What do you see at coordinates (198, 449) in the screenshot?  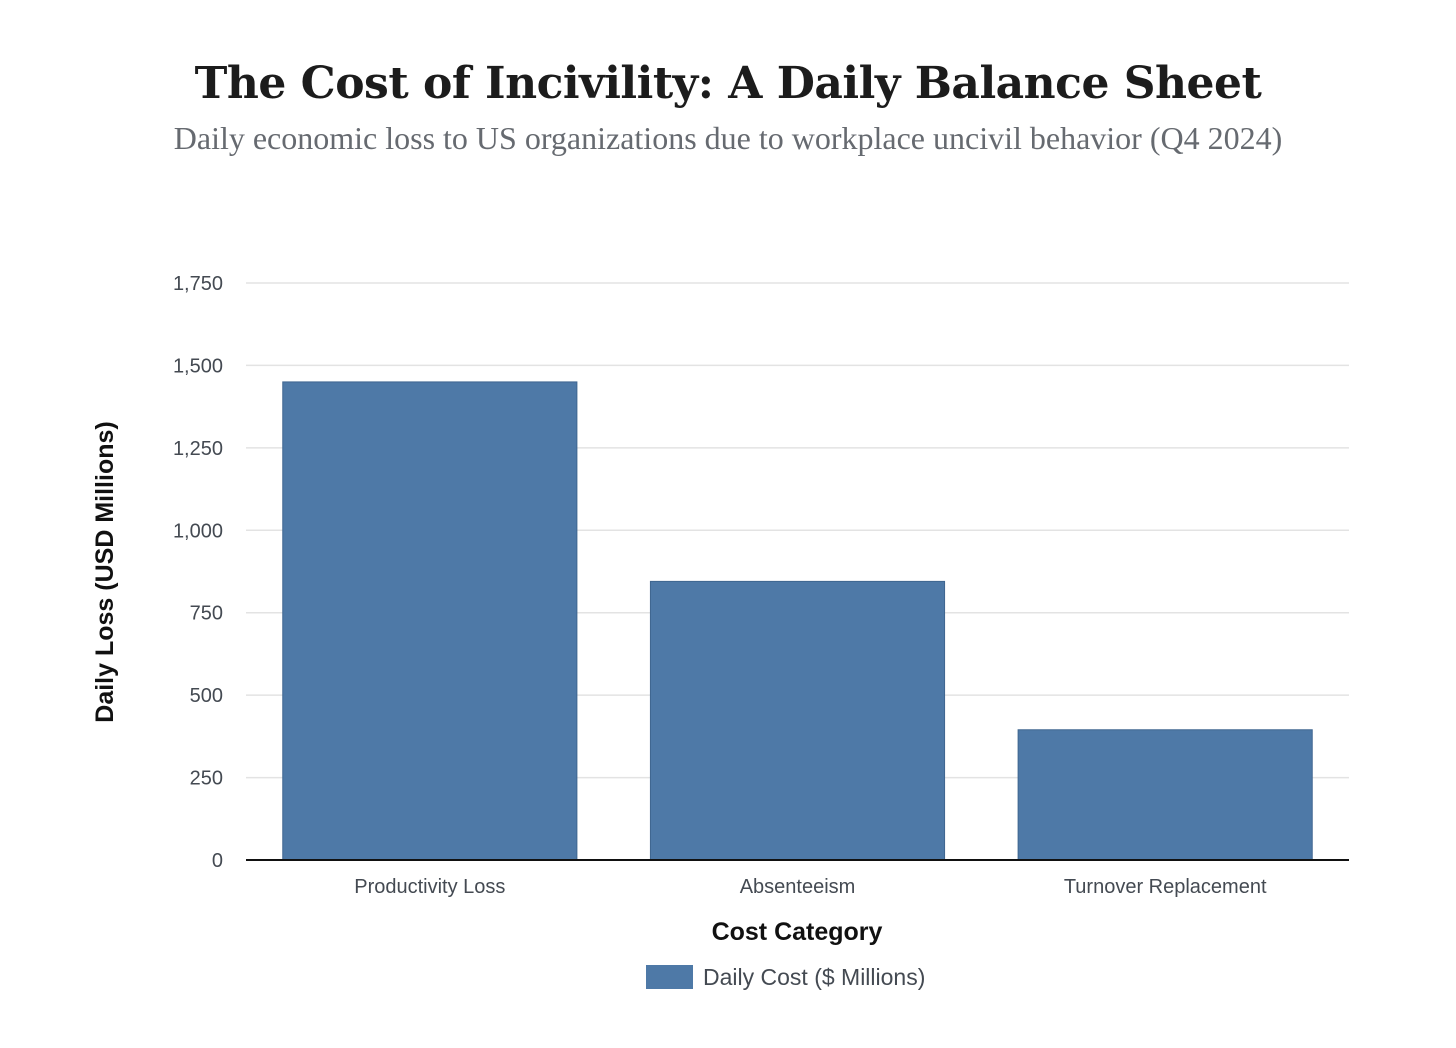 I see `y-tick-label: 1,250` at bounding box center [198, 449].